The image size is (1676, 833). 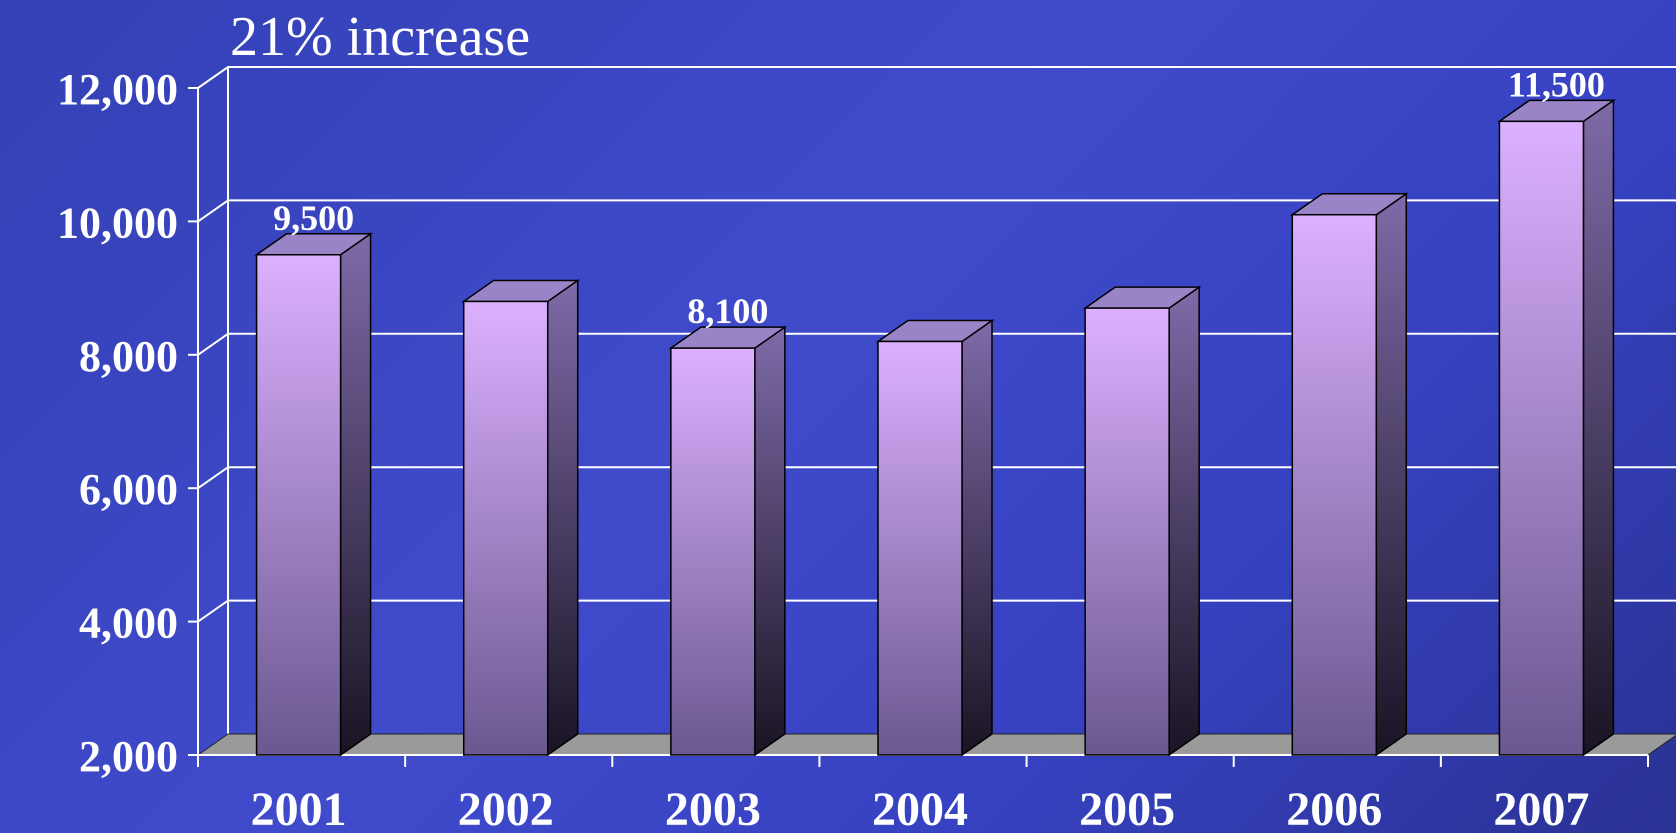 I want to click on bar-2001, so click(x=313, y=494).